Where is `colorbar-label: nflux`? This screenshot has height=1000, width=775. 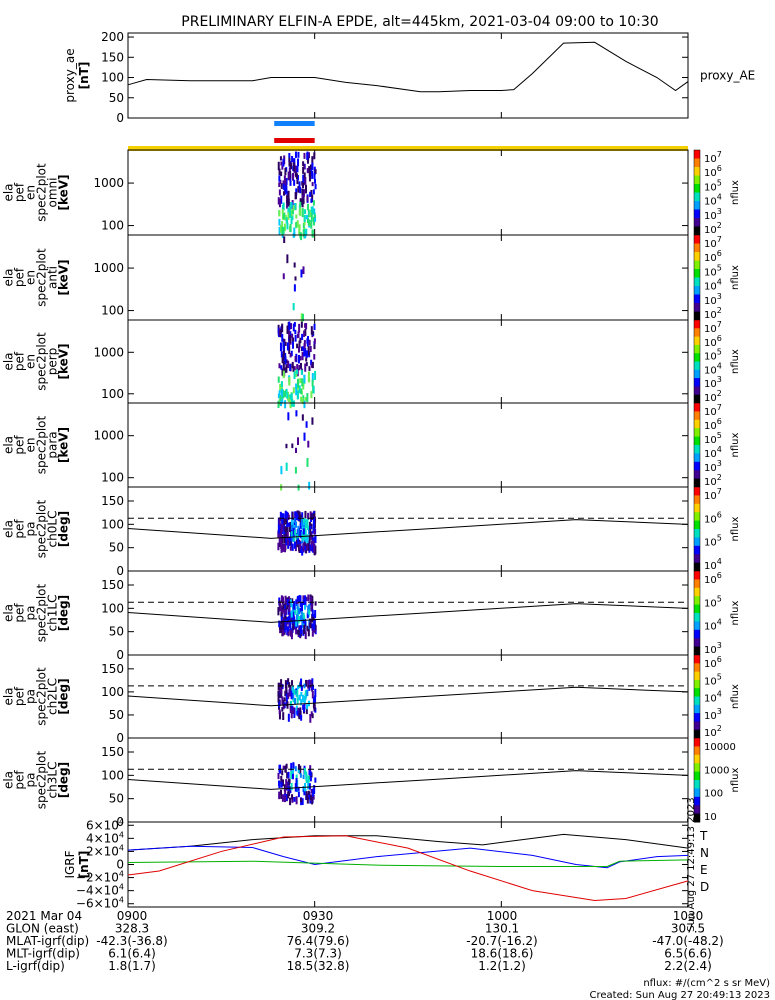
colorbar-label: nflux is located at coordinates (735, 361).